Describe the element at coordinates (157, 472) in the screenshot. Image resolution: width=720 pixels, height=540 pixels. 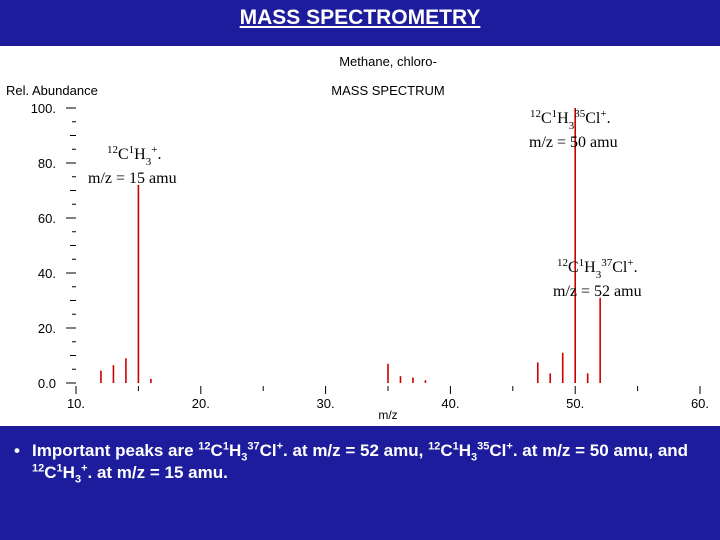
I see `bullet-text-part: . at m/z = 15 amu.` at that location.